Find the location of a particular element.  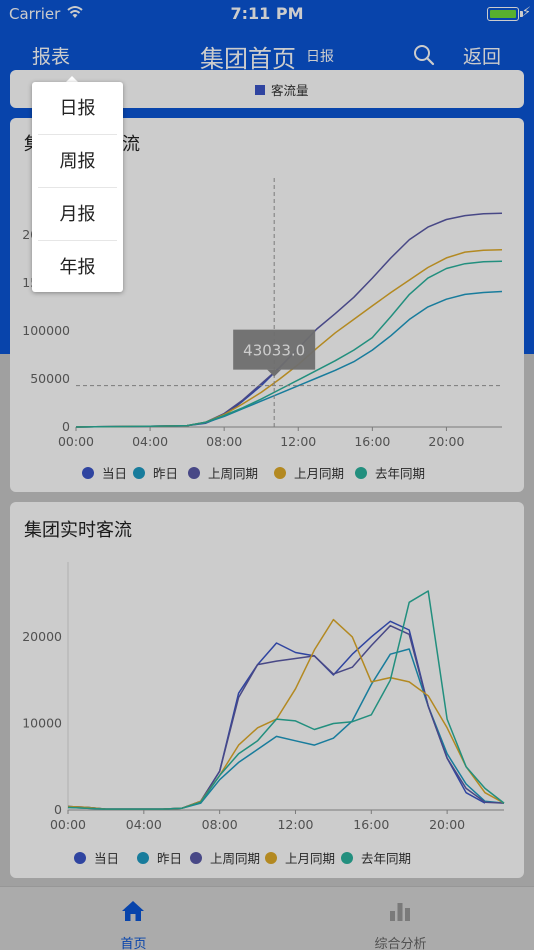

chart1-title-tail: 流 is located at coordinates (131, 144).